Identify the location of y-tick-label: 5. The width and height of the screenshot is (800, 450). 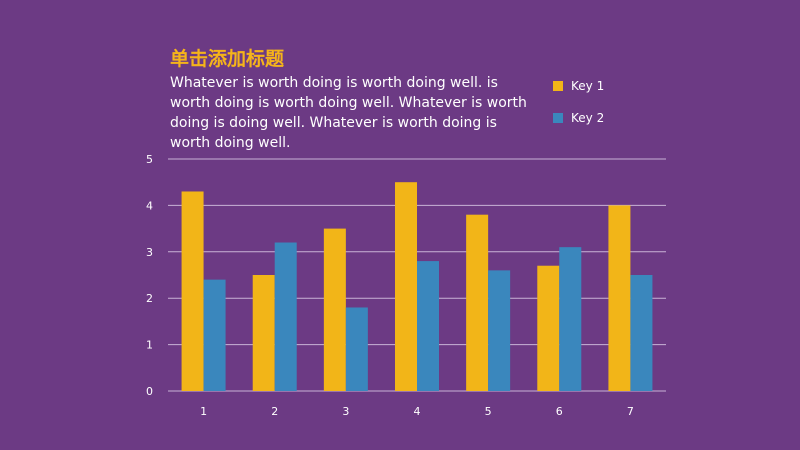
(149, 159).